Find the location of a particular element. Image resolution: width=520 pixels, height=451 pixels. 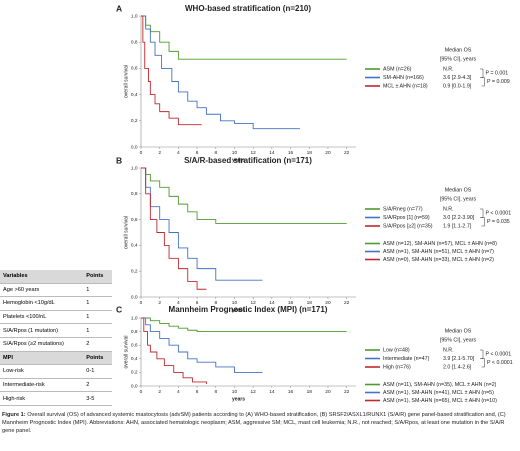

table-row: Age >60 years 1 is located at coordinates (56, 290).